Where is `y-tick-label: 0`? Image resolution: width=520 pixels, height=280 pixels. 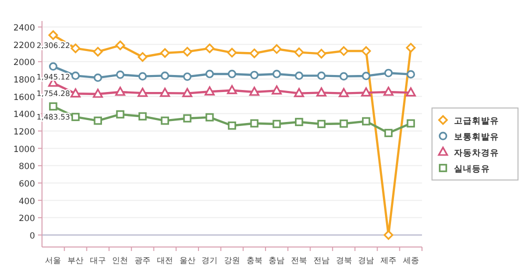 y-tick-label: 0 is located at coordinates (32, 237).